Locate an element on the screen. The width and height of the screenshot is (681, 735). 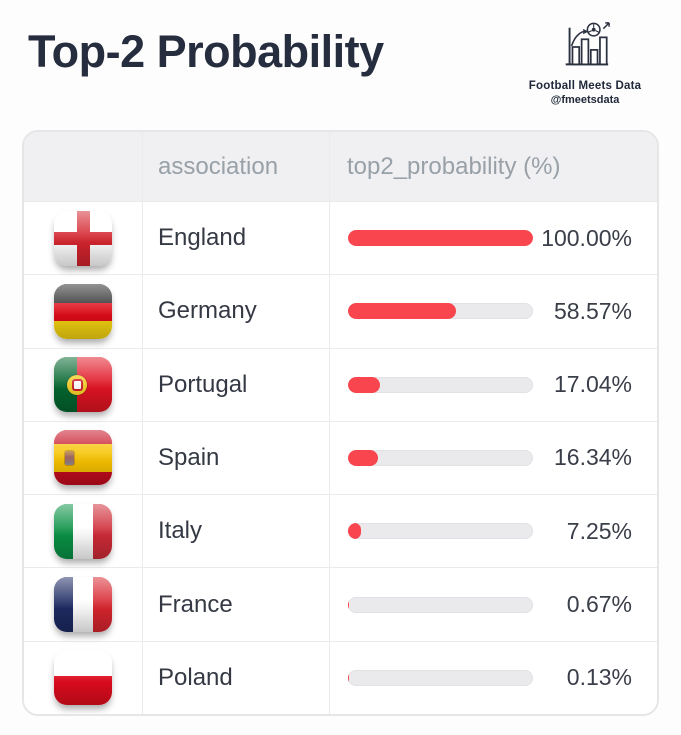
table-row-france: France 0.67% is located at coordinates (340, 604).